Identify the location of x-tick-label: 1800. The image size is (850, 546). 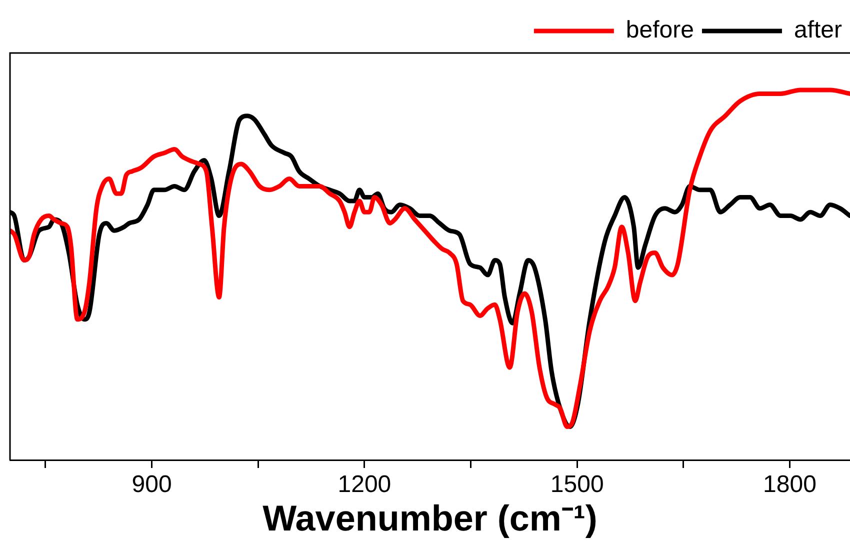
(789, 484).